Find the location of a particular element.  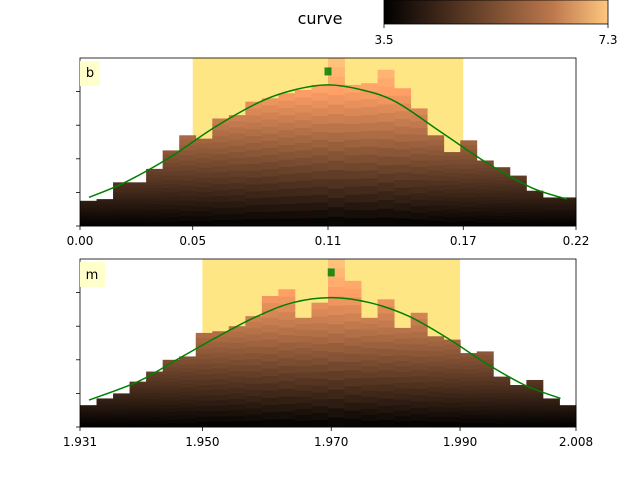

panel-label-b: b is located at coordinates (90, 73).